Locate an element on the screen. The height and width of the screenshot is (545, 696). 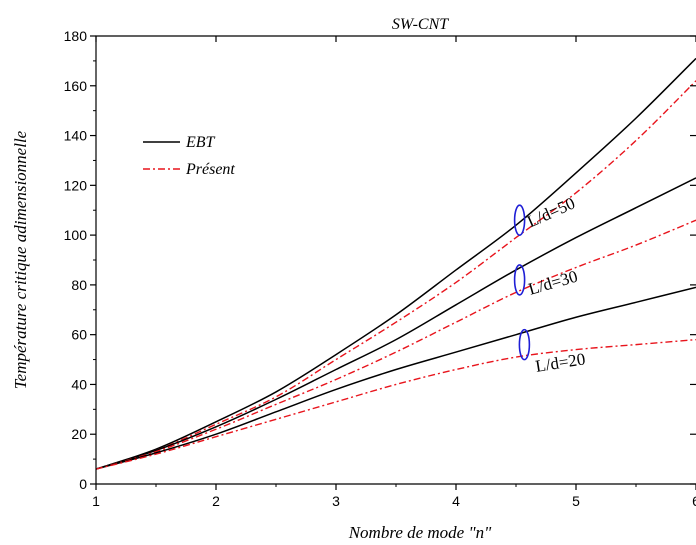
chart-title: SW-CNT is located at coordinates (420, 24).